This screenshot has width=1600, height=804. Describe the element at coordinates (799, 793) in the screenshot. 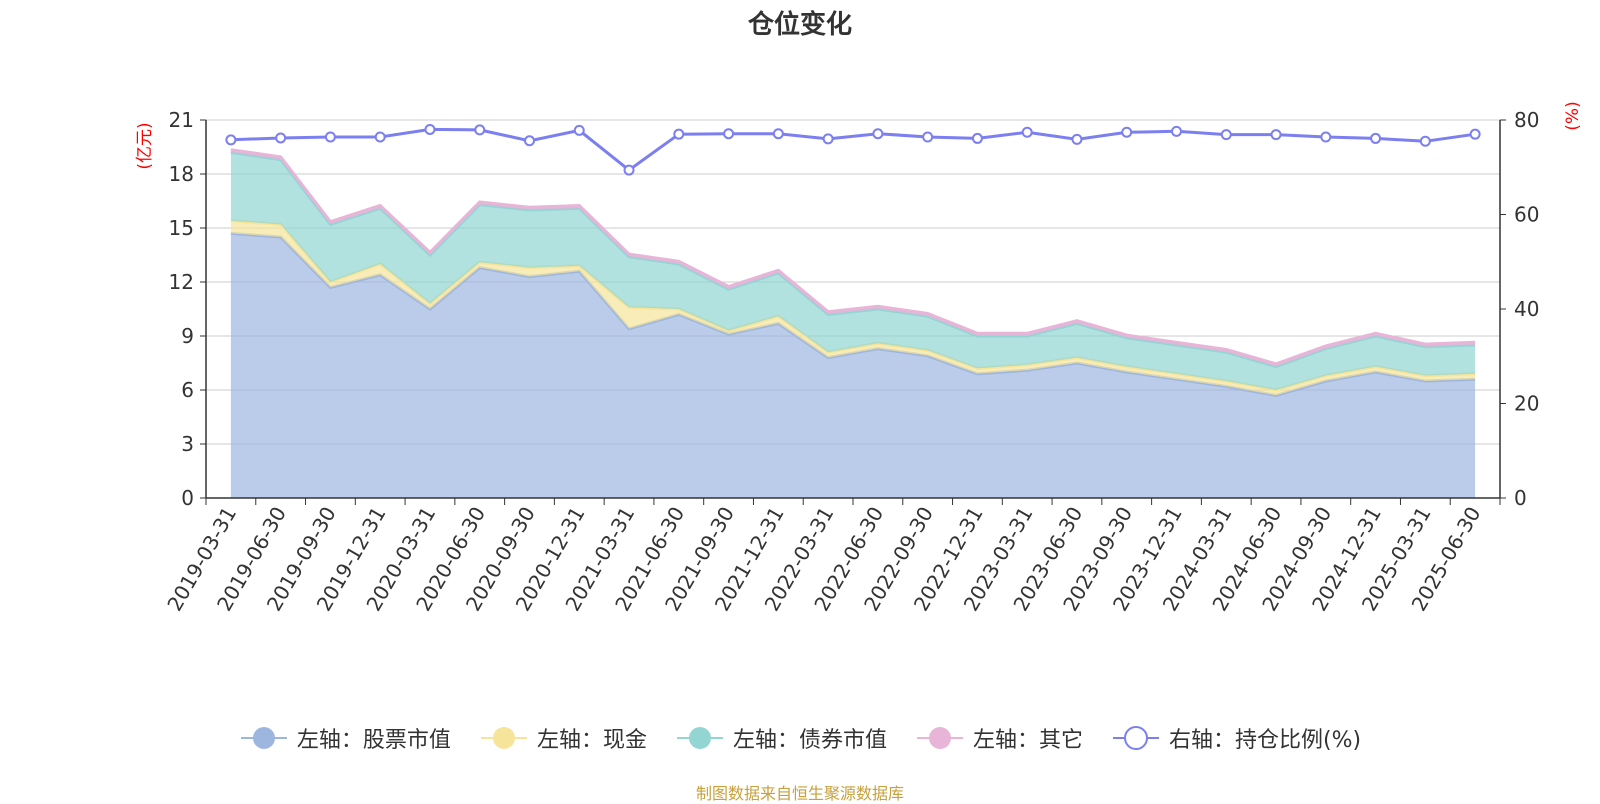

I see `data-source-note: 制图数据来自恒生聚源数据库` at that location.